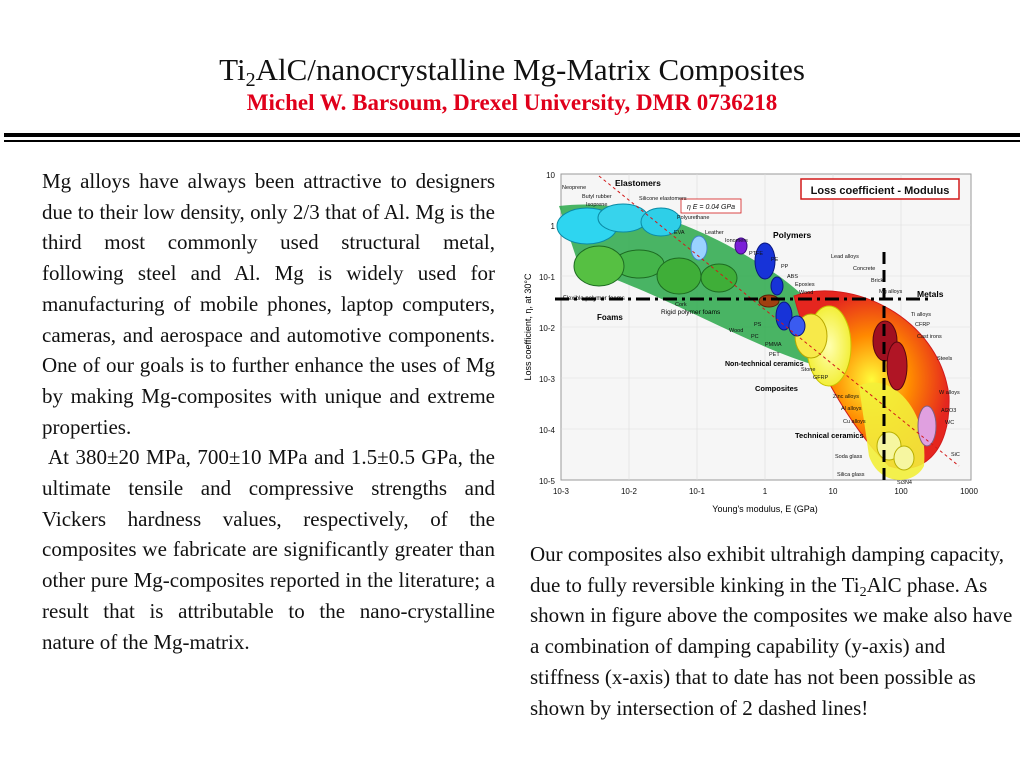  I want to click on label-cast-irons: Cast irons, so click(929, 337).